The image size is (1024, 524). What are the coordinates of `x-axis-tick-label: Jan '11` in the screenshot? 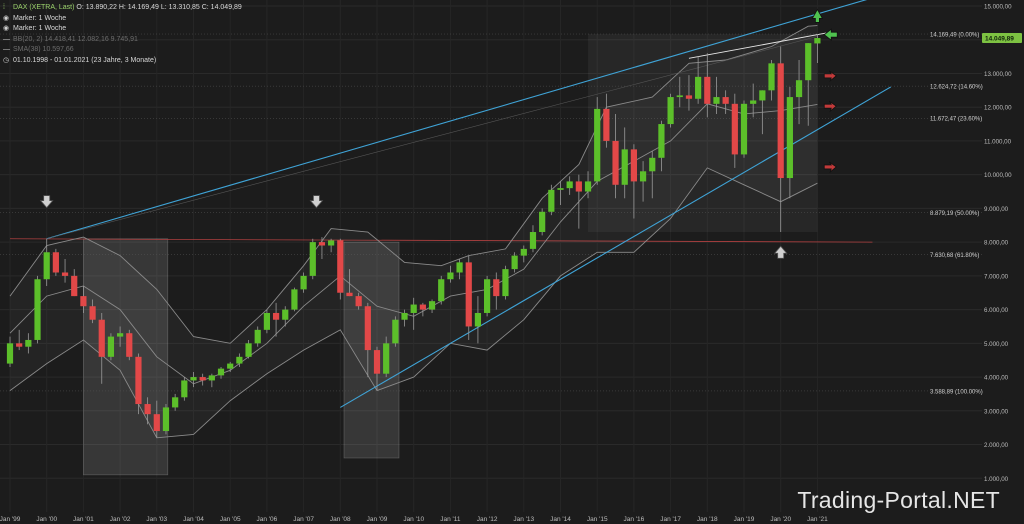 It's located at (450, 519).